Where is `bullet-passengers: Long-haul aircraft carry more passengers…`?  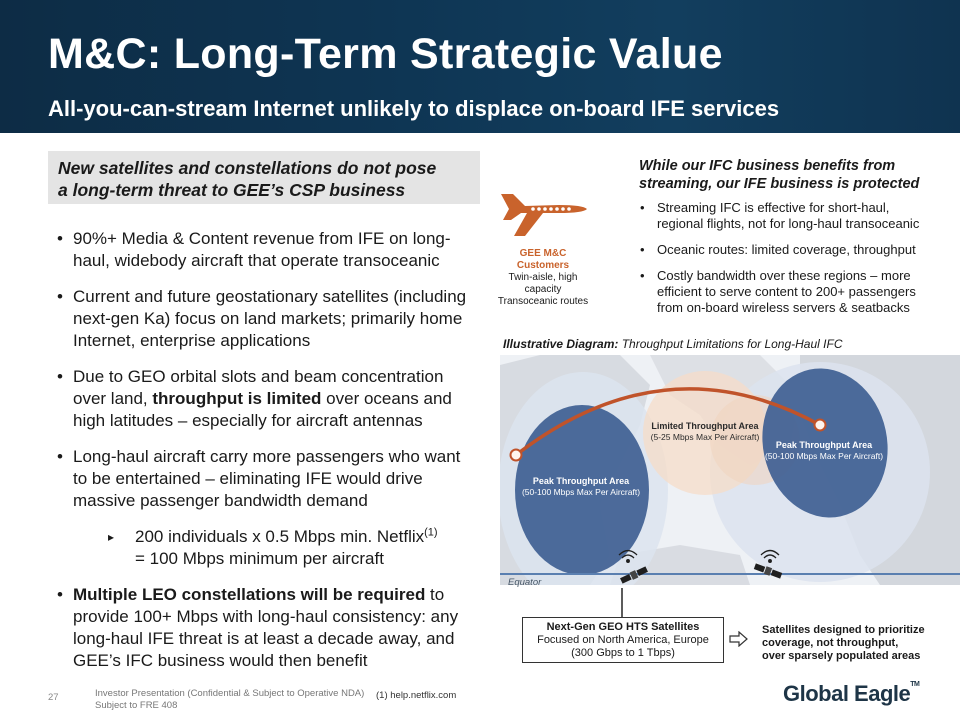
bullet-passengers: Long-haul aircraft carry more passengers… is located at coordinates (262, 479).